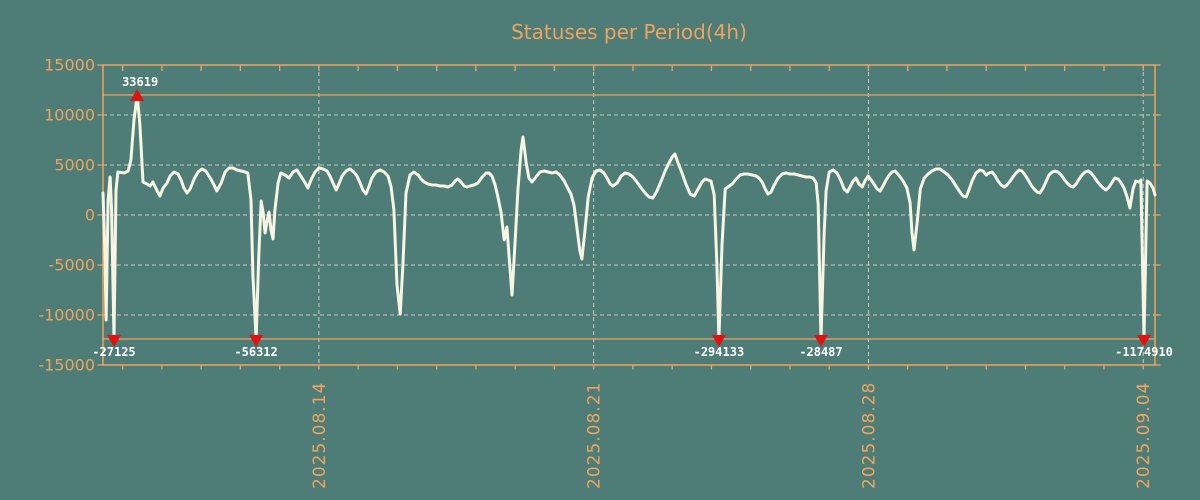  What do you see at coordinates (595, 435) in the screenshot?
I see `x-axis-date-label: 2025.08.21` at bounding box center [595, 435].